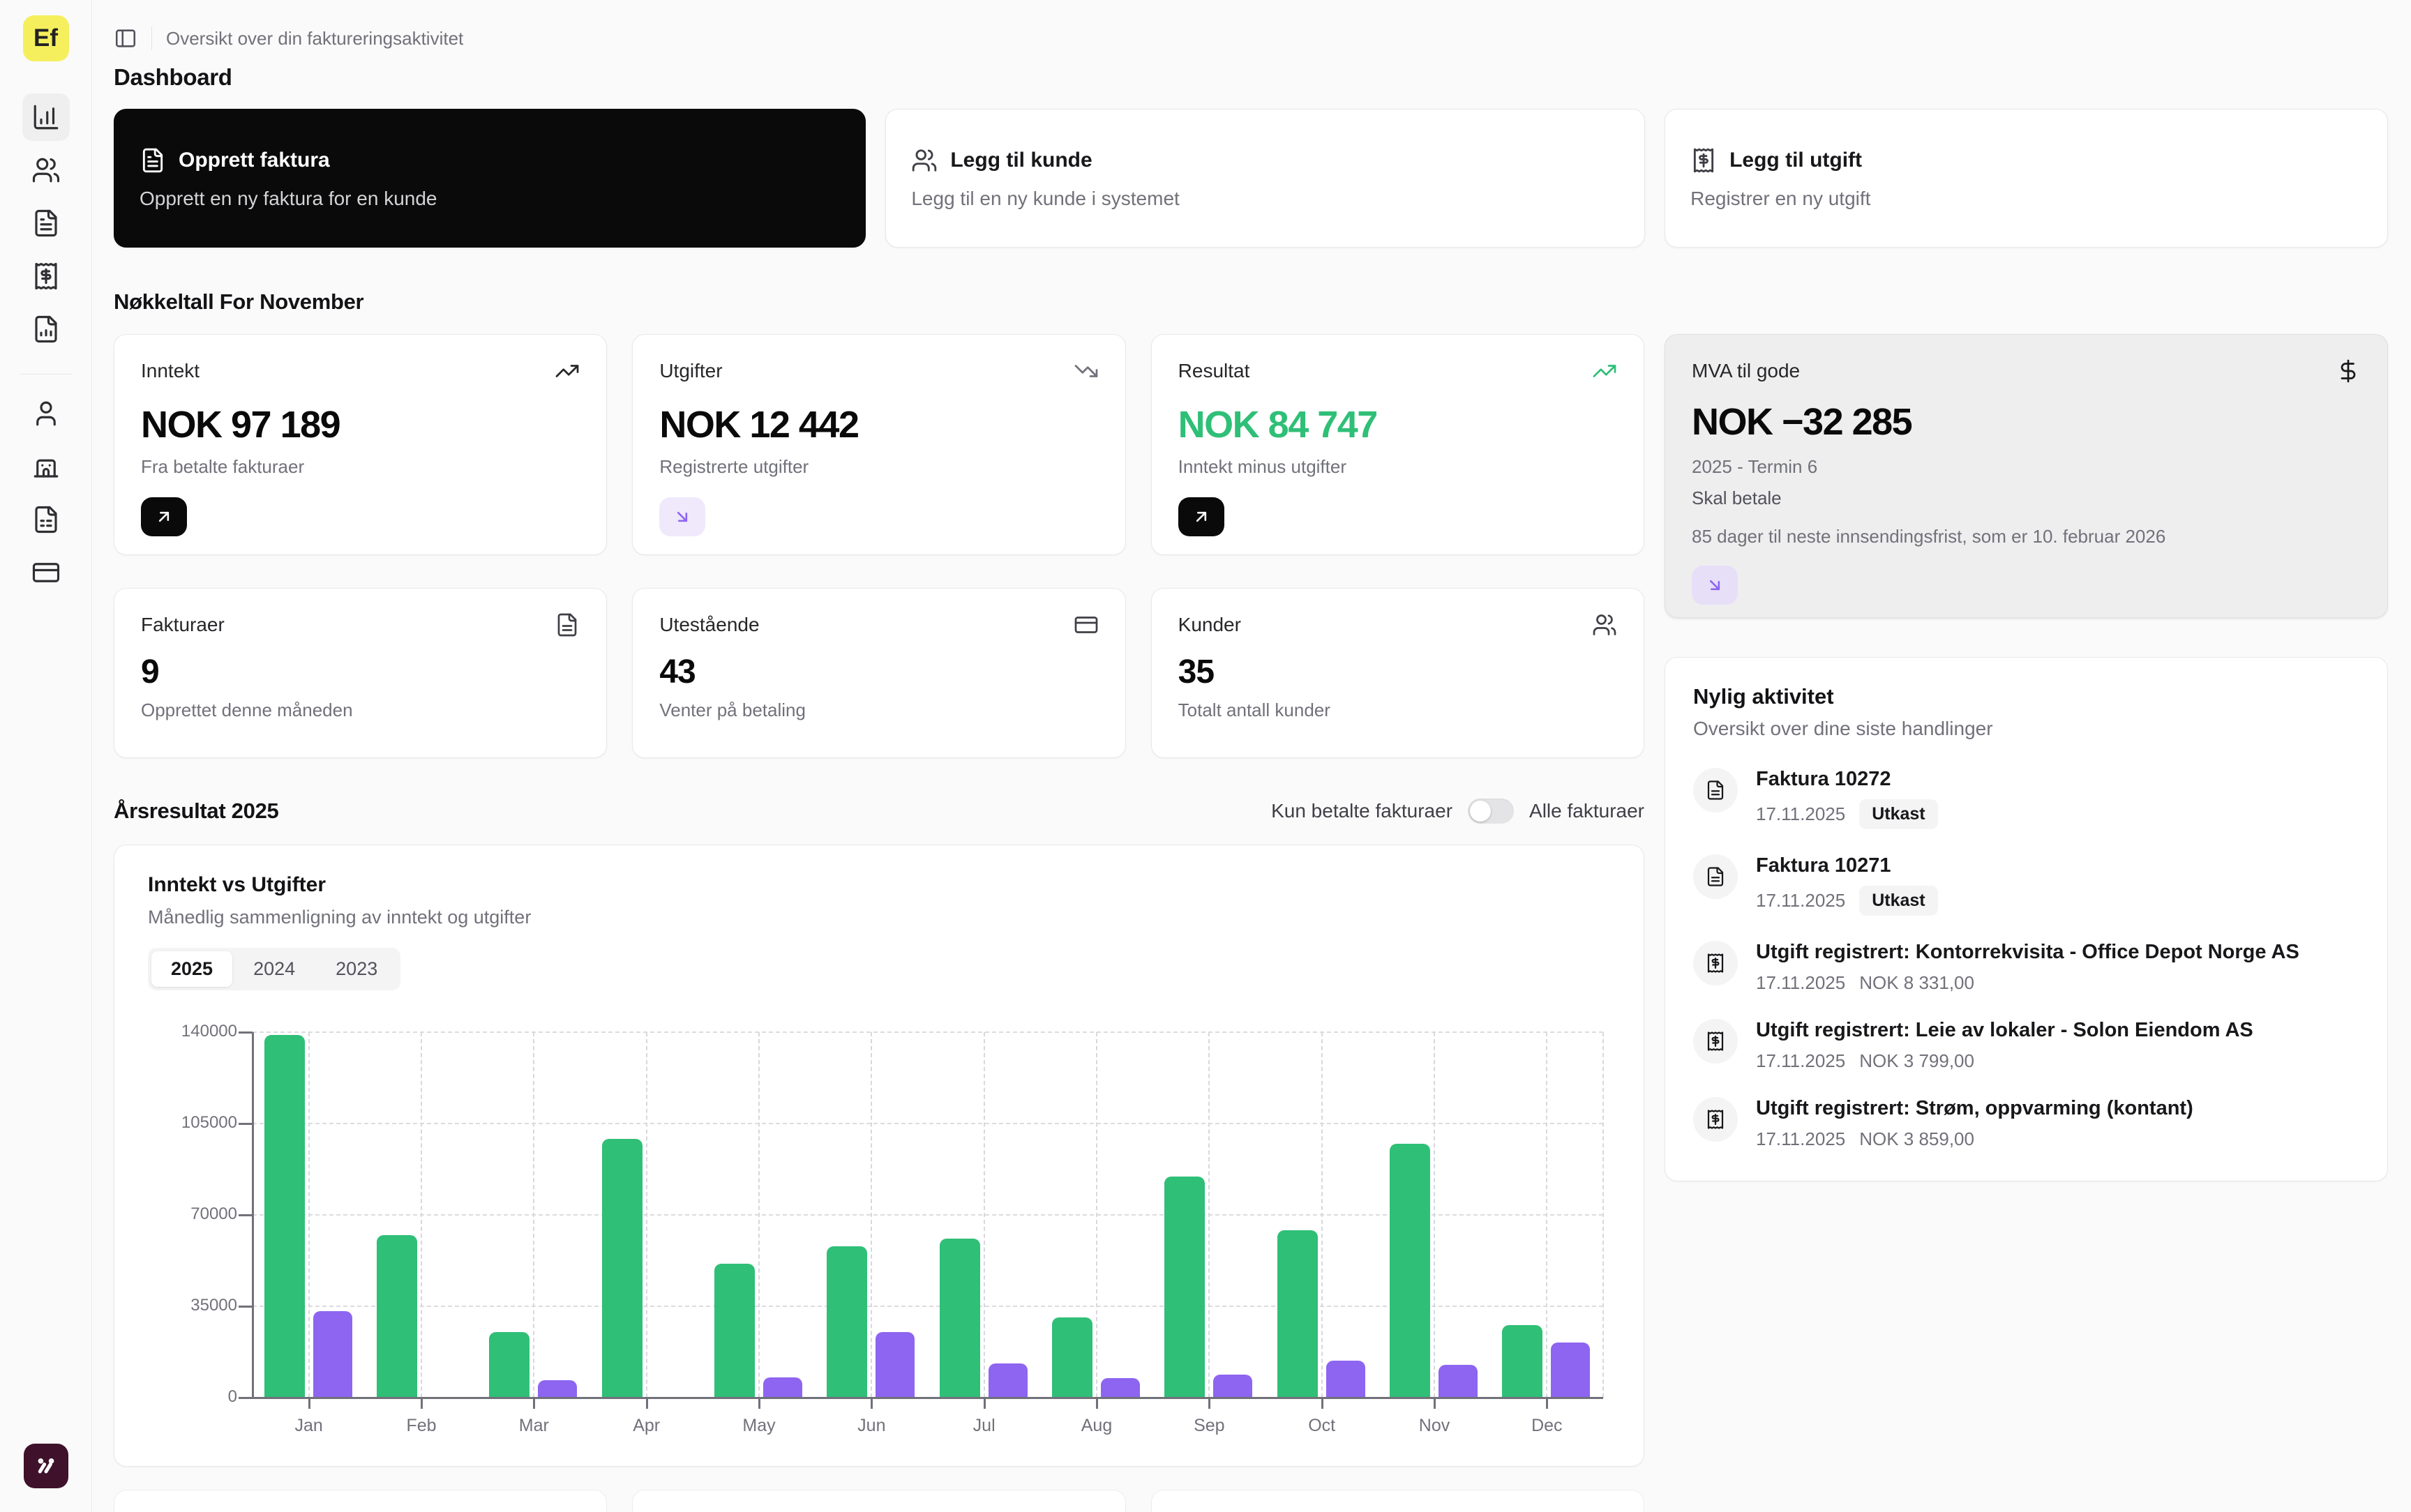 The width and height of the screenshot is (2411, 1512). What do you see at coordinates (1362, 811) in the screenshot?
I see `toggle-left-label: Kun betalte fakturaer` at bounding box center [1362, 811].